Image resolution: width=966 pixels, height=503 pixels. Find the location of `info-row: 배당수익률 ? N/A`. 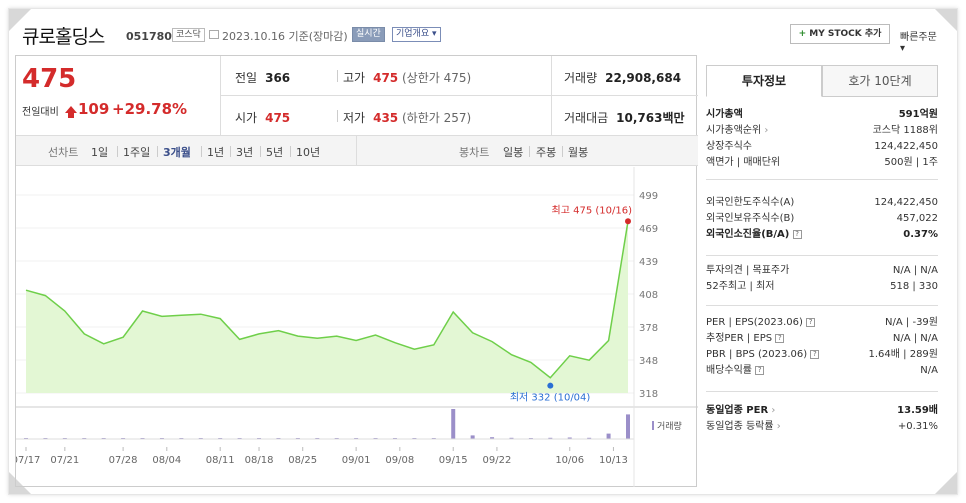

info-row: 배당수익률 ? N/A is located at coordinates (822, 371).